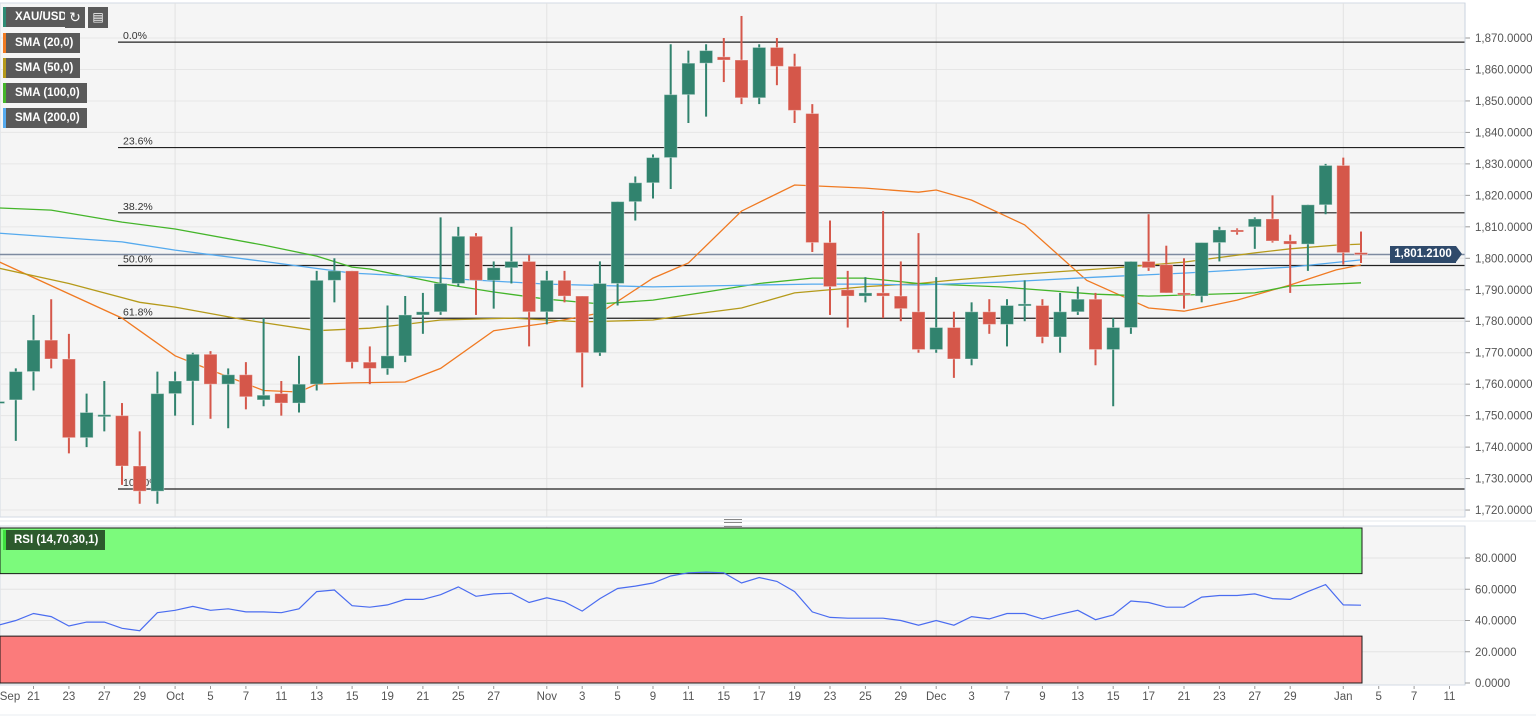 This screenshot has height=720, width=1536. Describe the element at coordinates (1504, 448) in the screenshot. I see `price-axis-label: 1,740.0000` at that location.